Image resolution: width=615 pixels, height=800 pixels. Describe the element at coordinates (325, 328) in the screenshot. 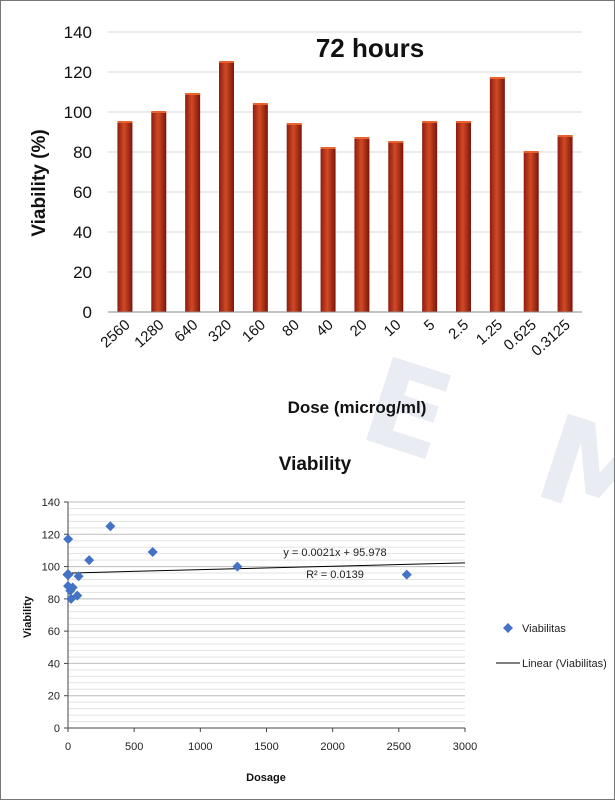

I see `bar-x-tick-label: 40` at that location.